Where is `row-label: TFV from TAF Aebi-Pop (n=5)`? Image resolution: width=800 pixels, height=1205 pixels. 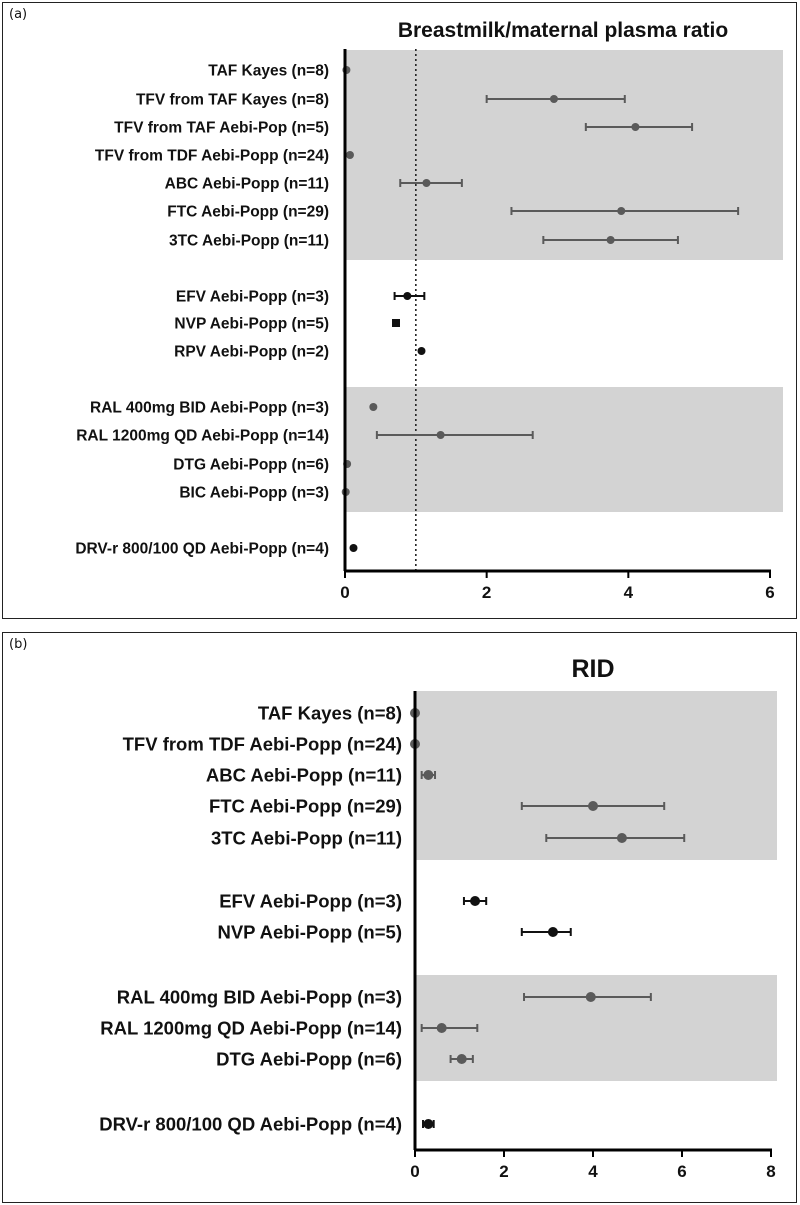
row-label: TFV from TAF Aebi-Pop (n=5) is located at coordinates (221, 128).